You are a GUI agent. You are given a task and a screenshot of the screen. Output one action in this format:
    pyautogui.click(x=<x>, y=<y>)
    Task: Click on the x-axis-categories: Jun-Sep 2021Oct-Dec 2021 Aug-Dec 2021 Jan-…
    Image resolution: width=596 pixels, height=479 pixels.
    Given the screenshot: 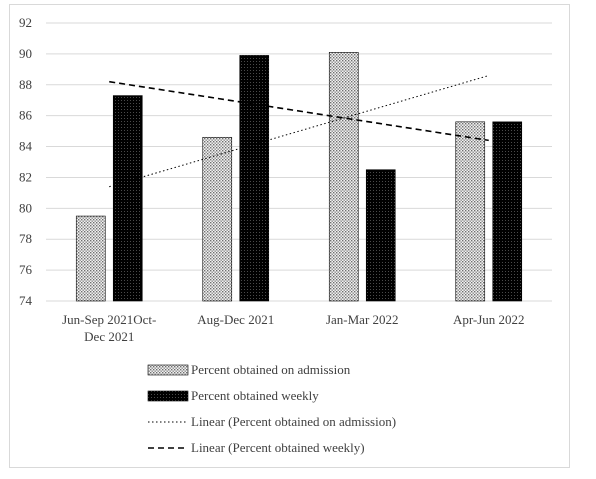 What is the action you would take?
    pyautogui.click(x=293, y=328)
    